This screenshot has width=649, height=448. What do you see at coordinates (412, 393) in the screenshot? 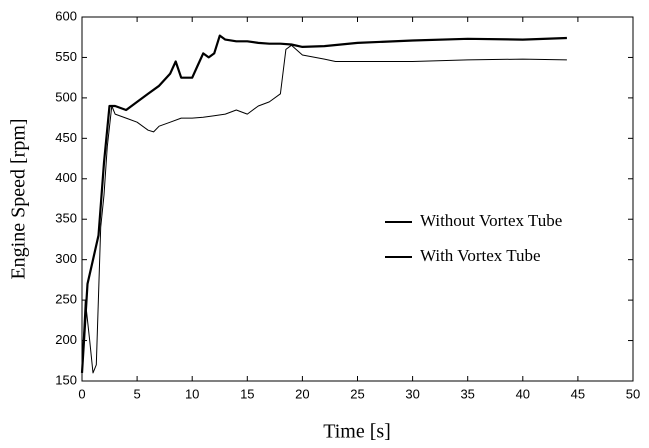
I see `x-tick-label: 30` at bounding box center [412, 393].